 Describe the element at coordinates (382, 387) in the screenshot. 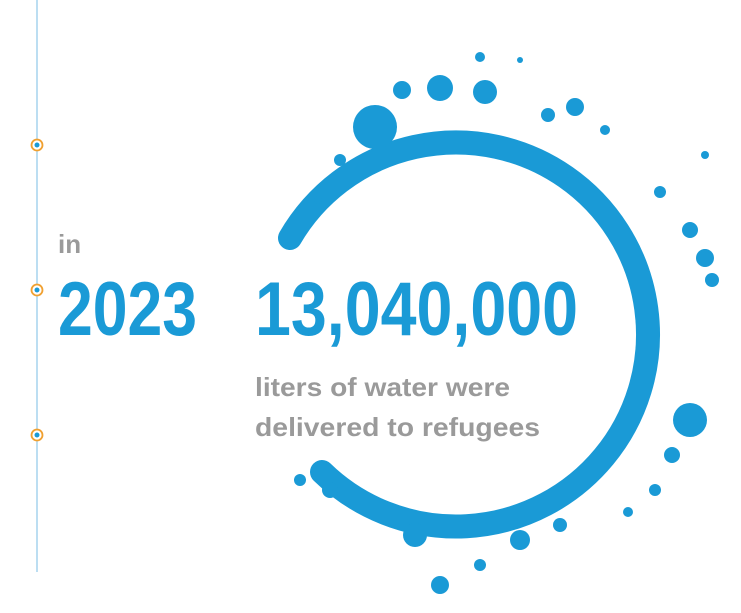

I see `stat-caption: liters of water were` at that location.